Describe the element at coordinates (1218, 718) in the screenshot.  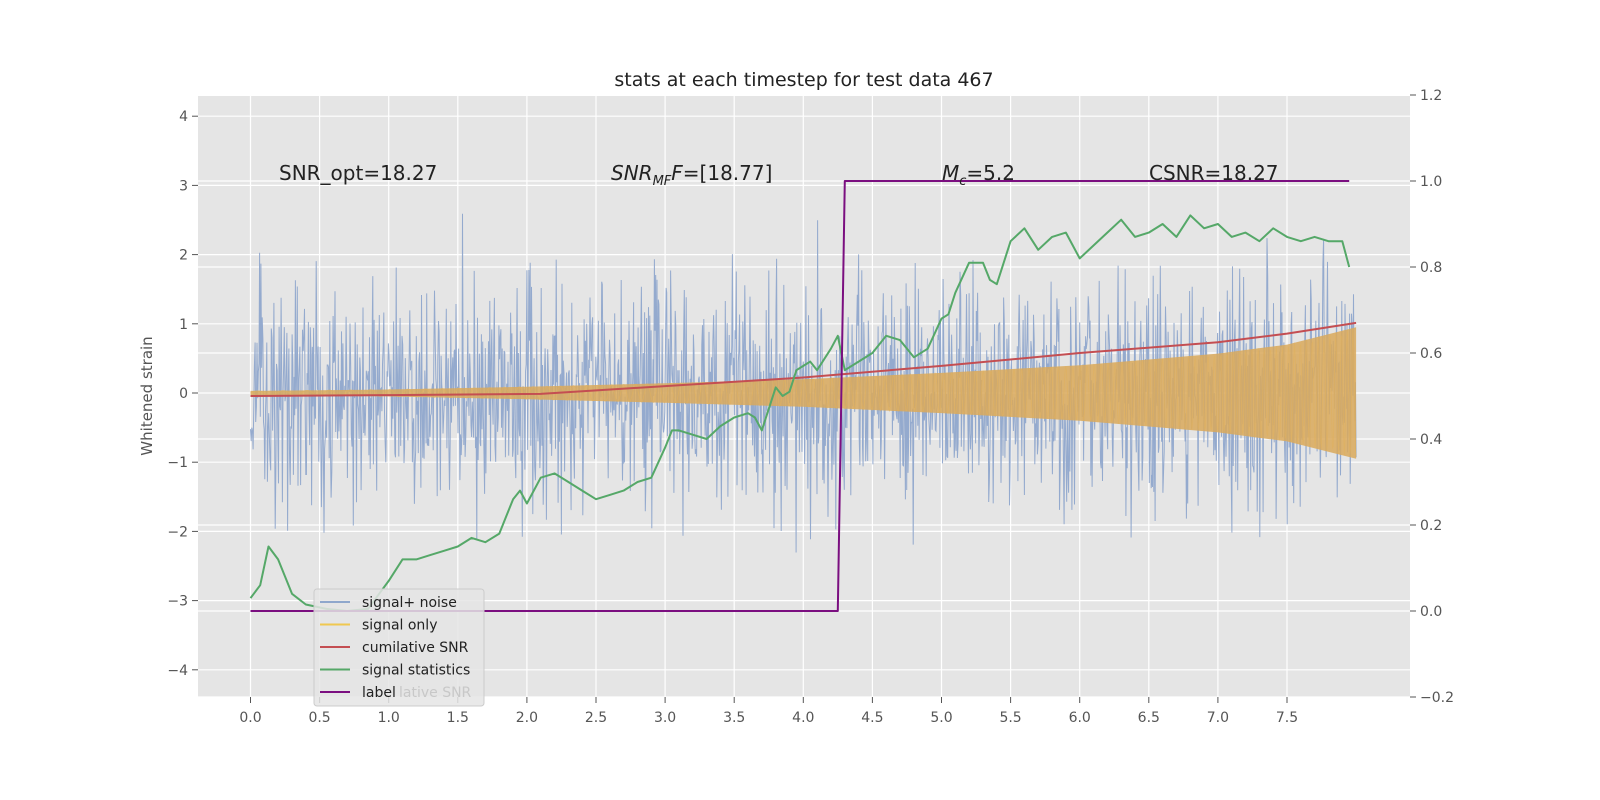
I see `x-tick-label: 7.0` at that location.